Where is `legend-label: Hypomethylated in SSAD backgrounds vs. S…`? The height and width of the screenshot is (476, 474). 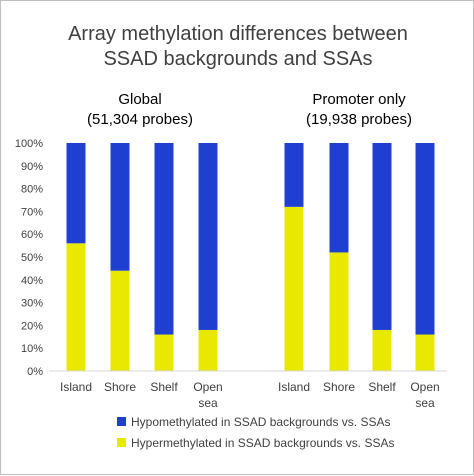 legend-label: Hypomethylated in SSAD backgrounds vs. S… is located at coordinates (260, 422).